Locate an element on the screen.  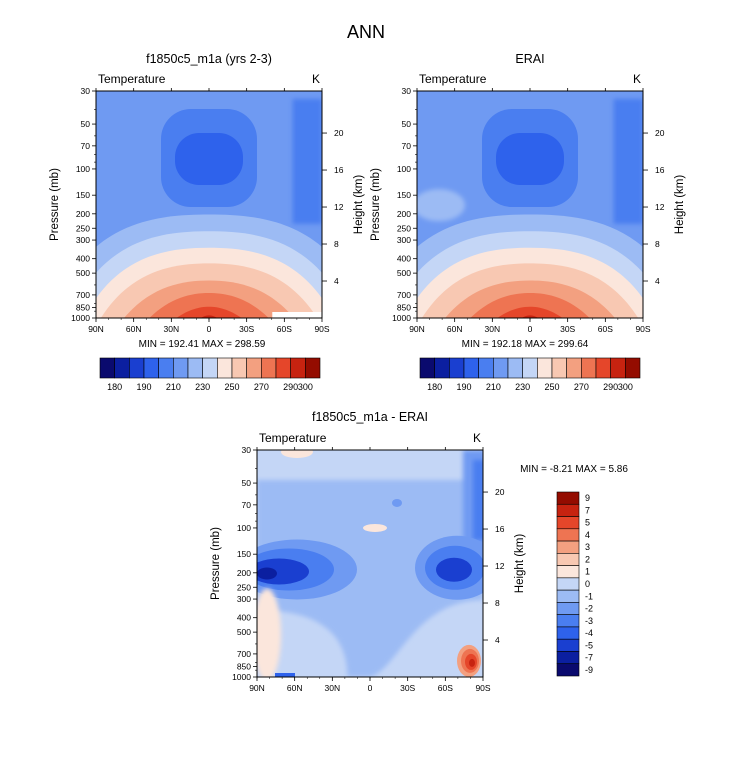
colorbar-label: 190 is located at coordinates (463, 387).